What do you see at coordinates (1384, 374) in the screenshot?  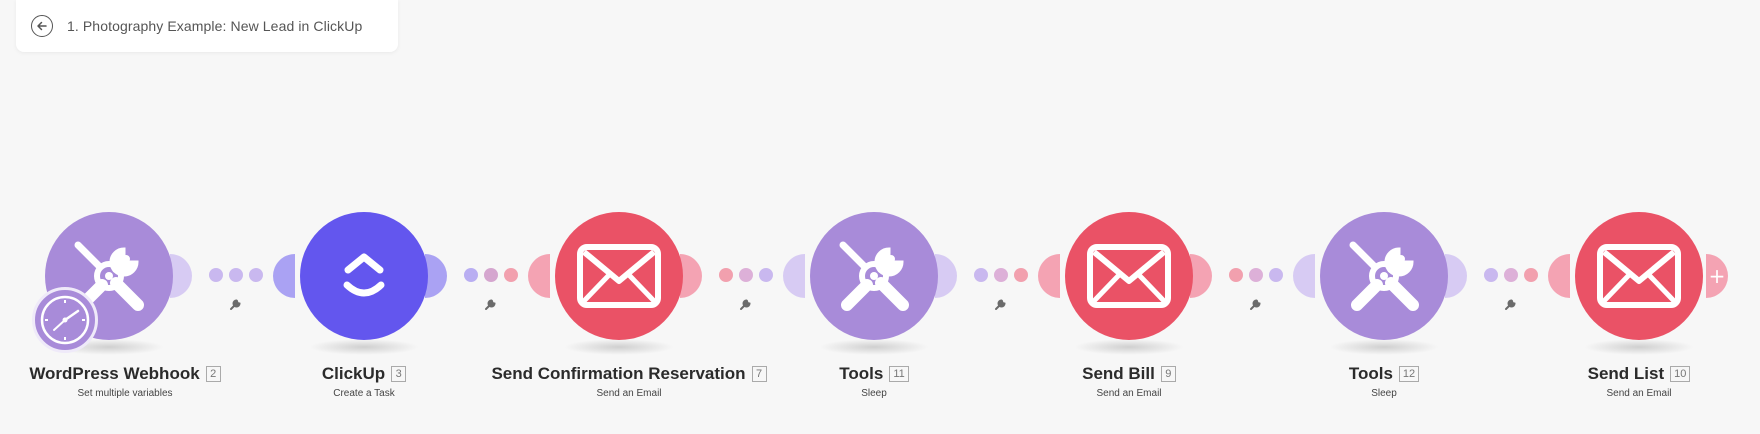 I see `module-title: Tools 12` at bounding box center [1384, 374].